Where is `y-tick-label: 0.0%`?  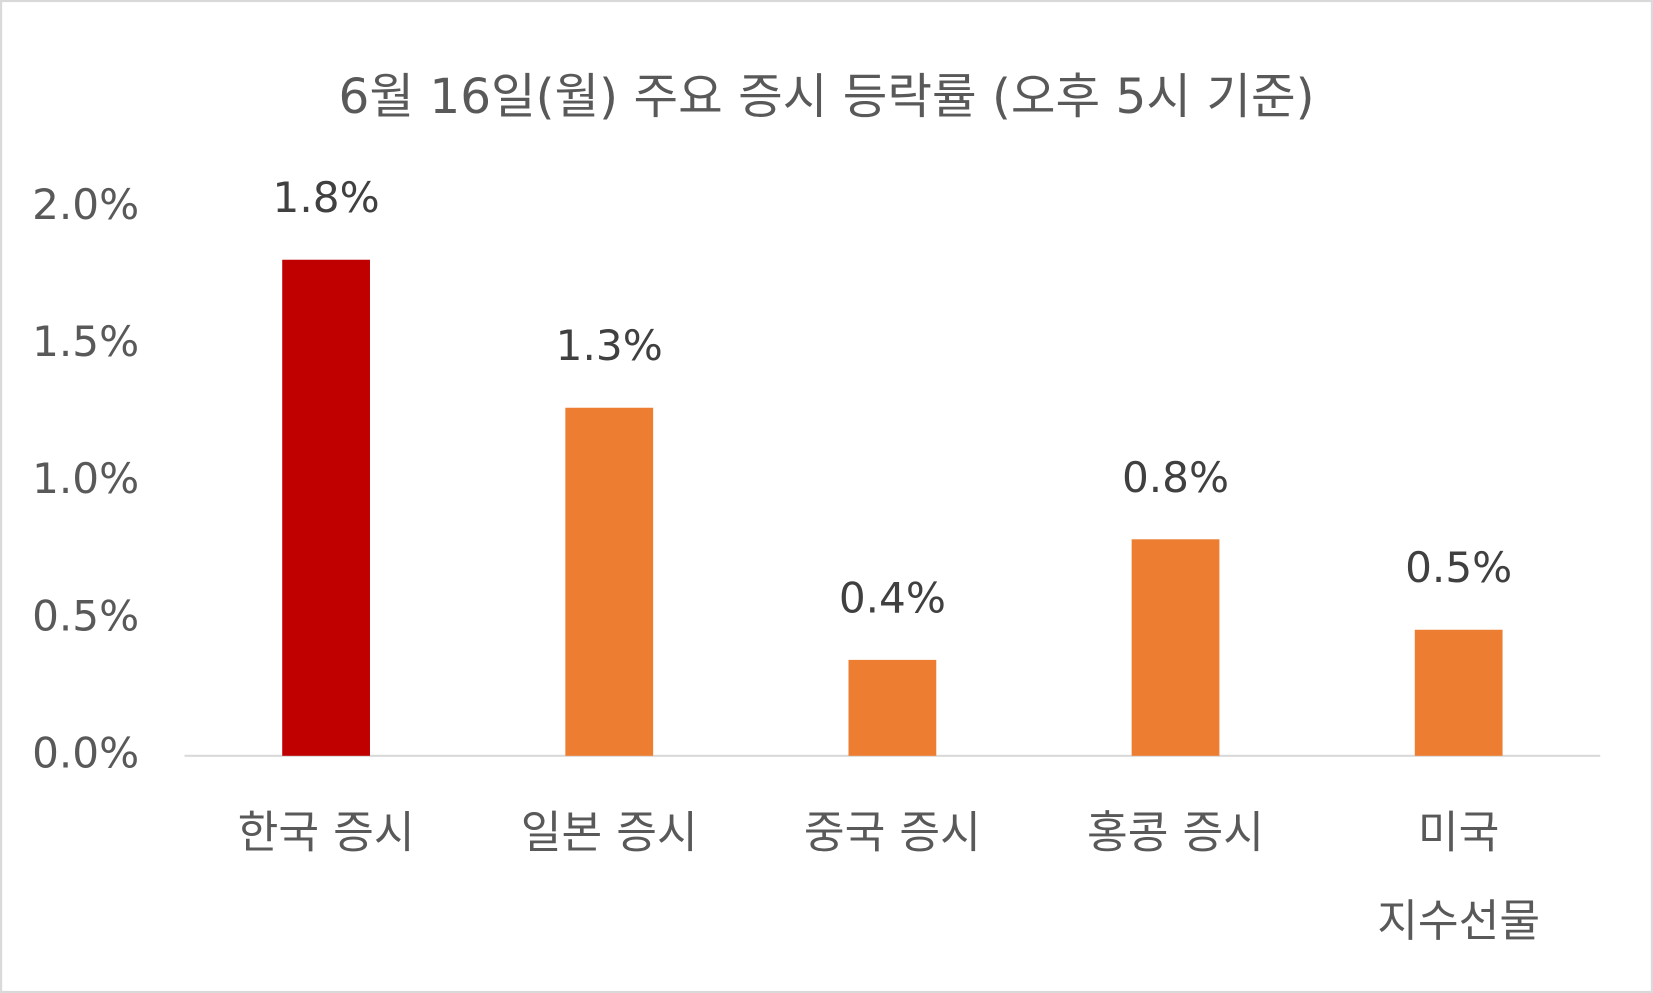
y-tick-label: 0.0% is located at coordinates (85, 752).